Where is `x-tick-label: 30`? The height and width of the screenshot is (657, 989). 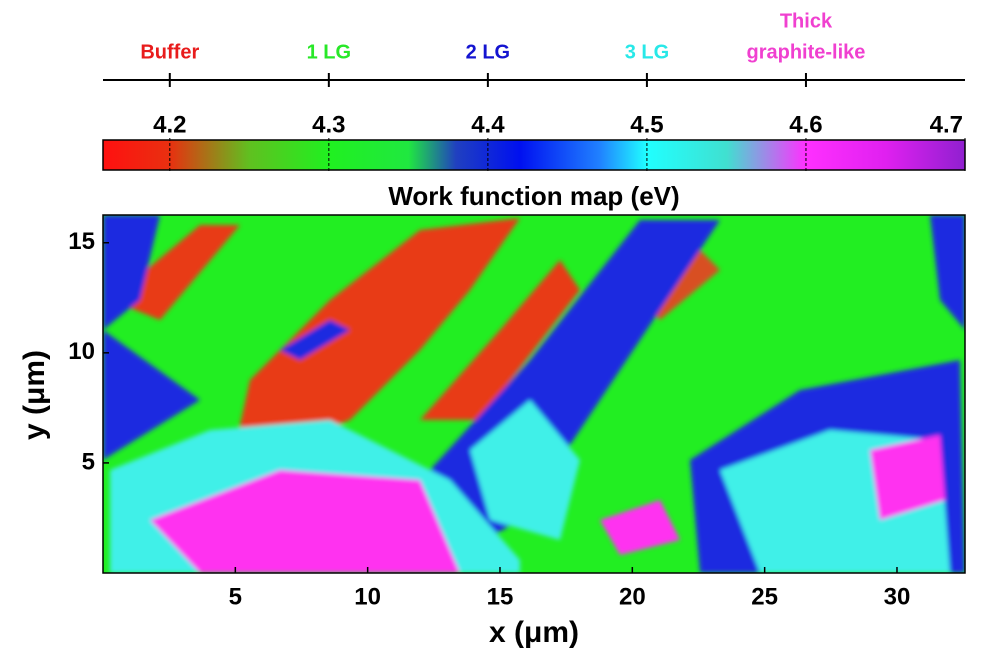 x-tick-label: 30 is located at coordinates (897, 596).